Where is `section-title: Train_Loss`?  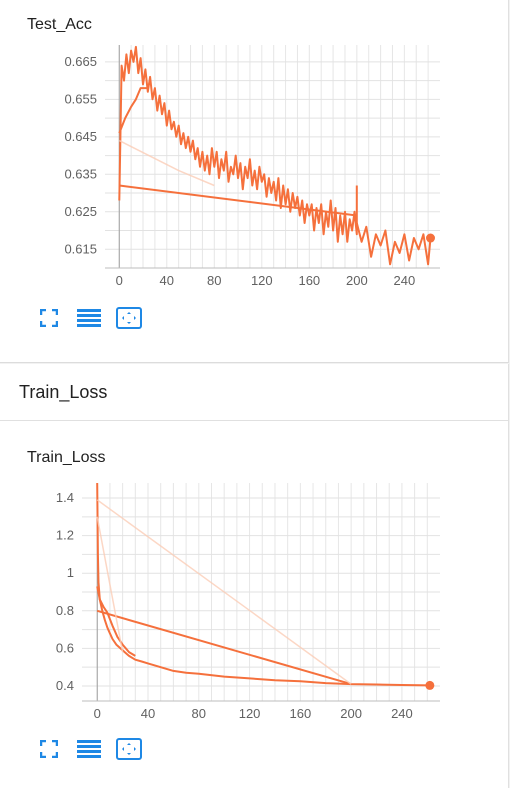
section-title: Train_Loss is located at coordinates (63, 392).